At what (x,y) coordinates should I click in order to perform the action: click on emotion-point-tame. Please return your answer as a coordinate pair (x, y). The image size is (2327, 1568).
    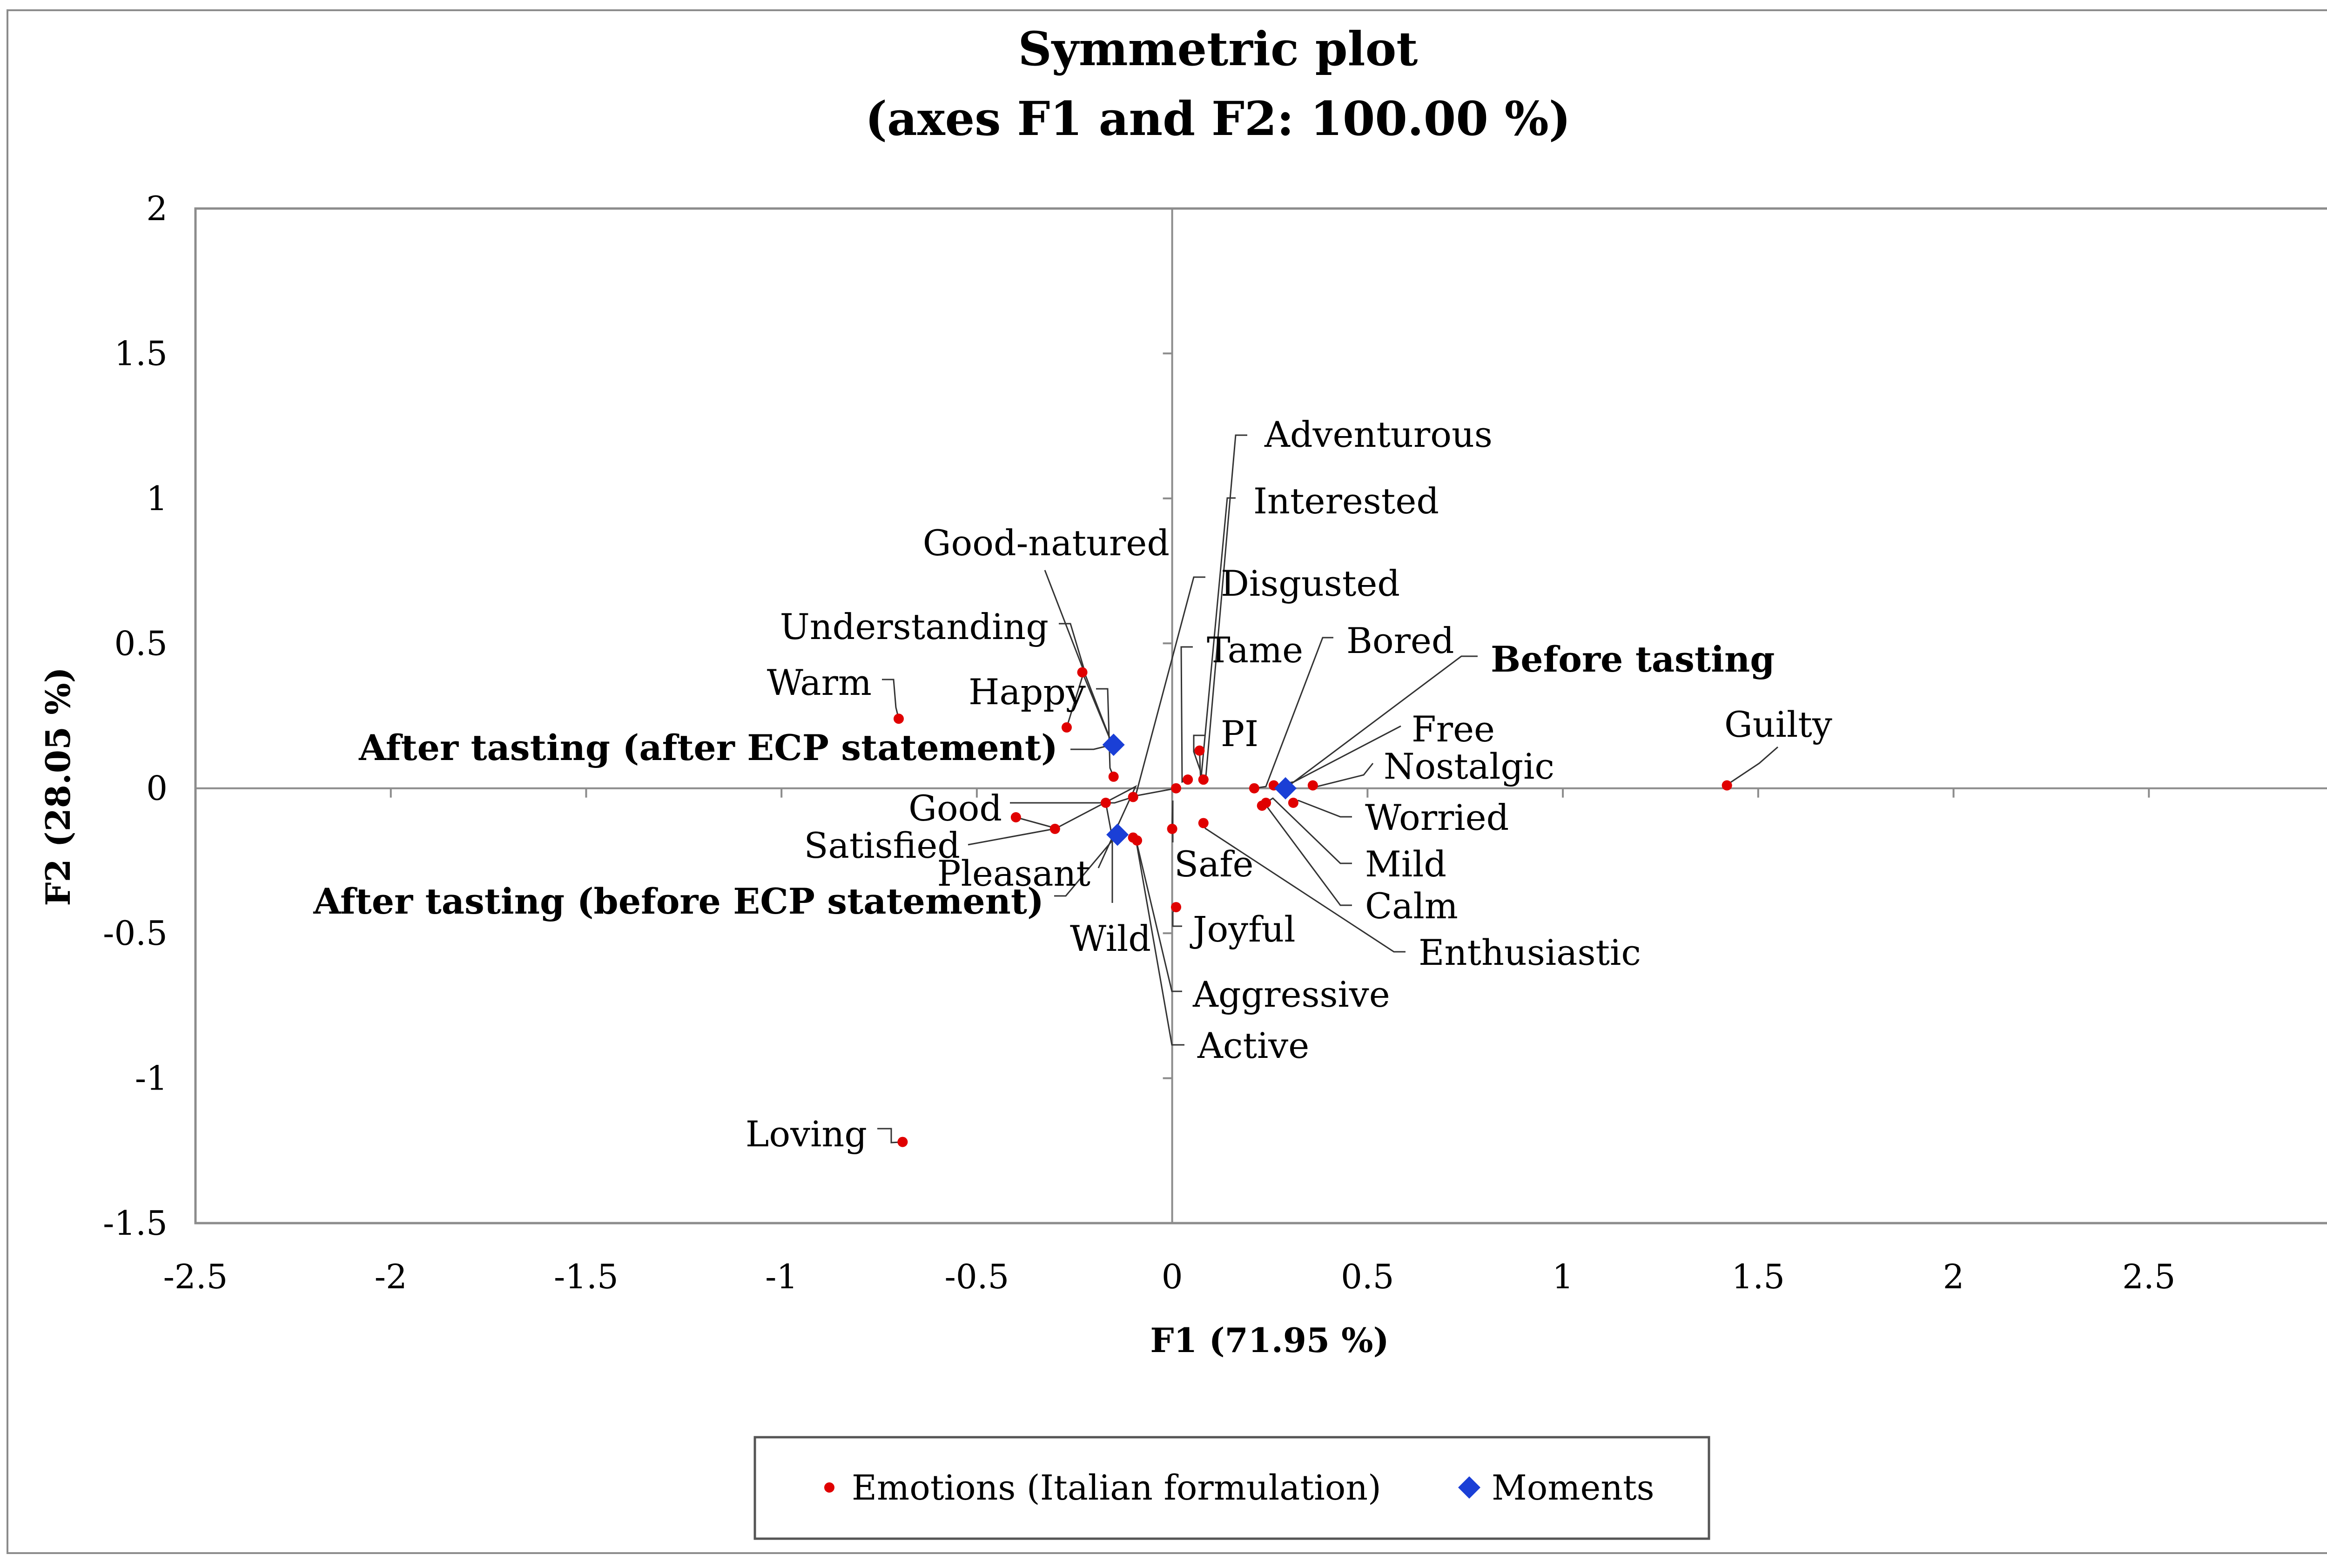
    Looking at the image, I should click on (1188, 779).